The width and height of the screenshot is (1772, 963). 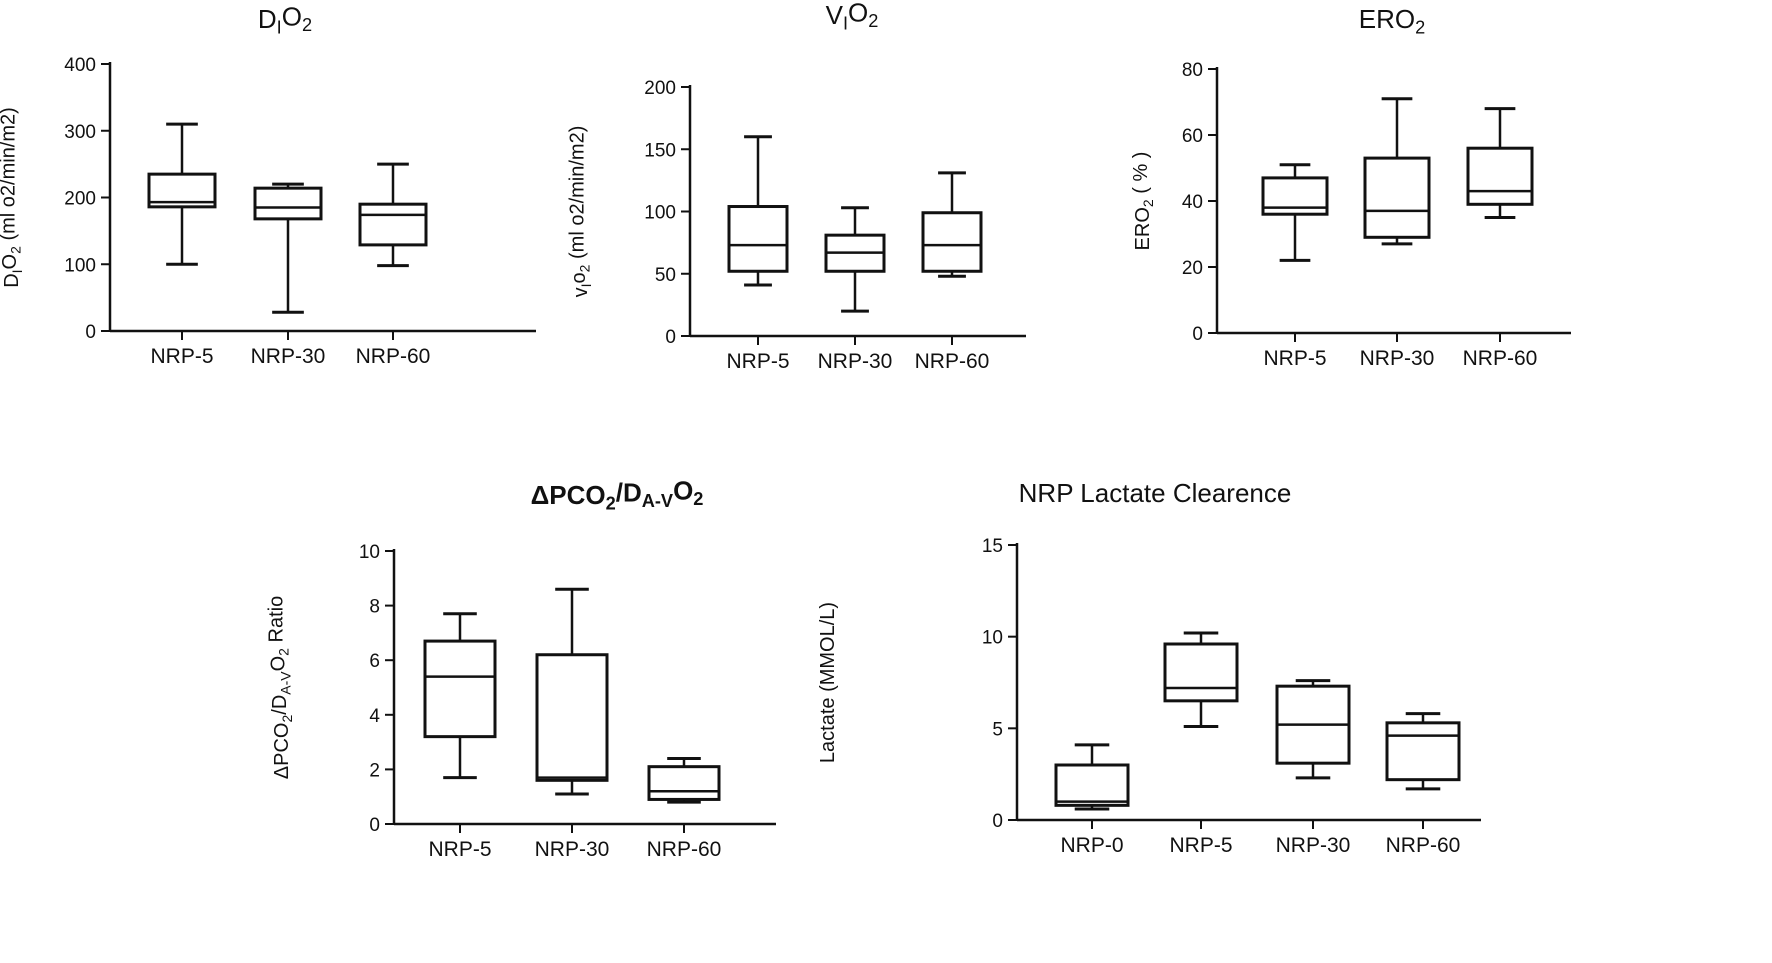 I want to click on y-tick-label: 5, so click(x=997, y=729).